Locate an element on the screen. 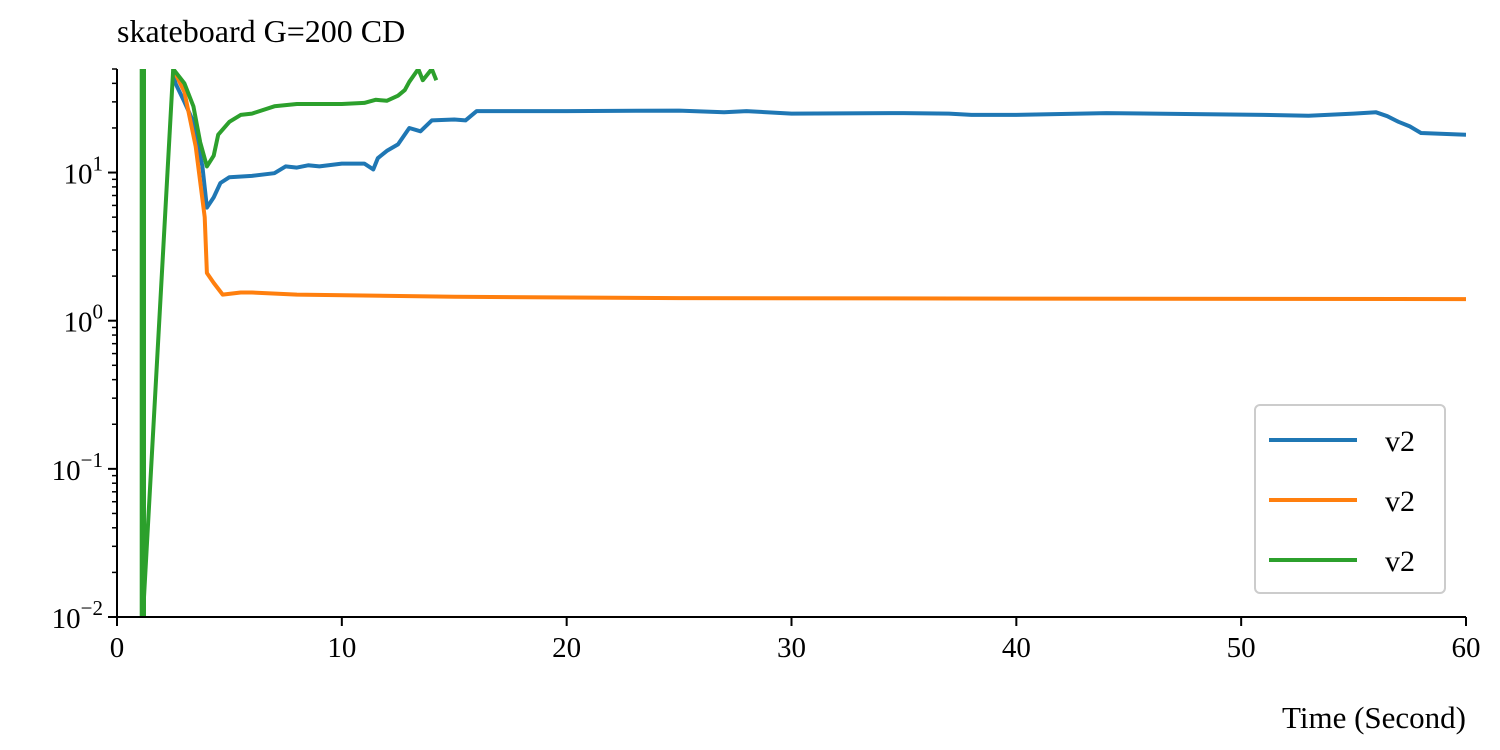 The image size is (1500, 750). x-axis-ticks: 0 10 20 30 40 50 60 is located at coordinates (795, 640).